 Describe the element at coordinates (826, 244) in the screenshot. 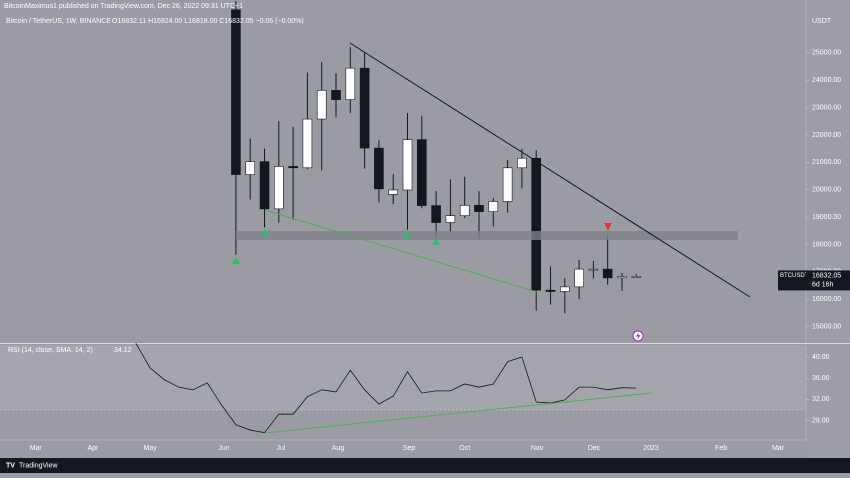

I see `y-tick-label: 18000.00` at that location.